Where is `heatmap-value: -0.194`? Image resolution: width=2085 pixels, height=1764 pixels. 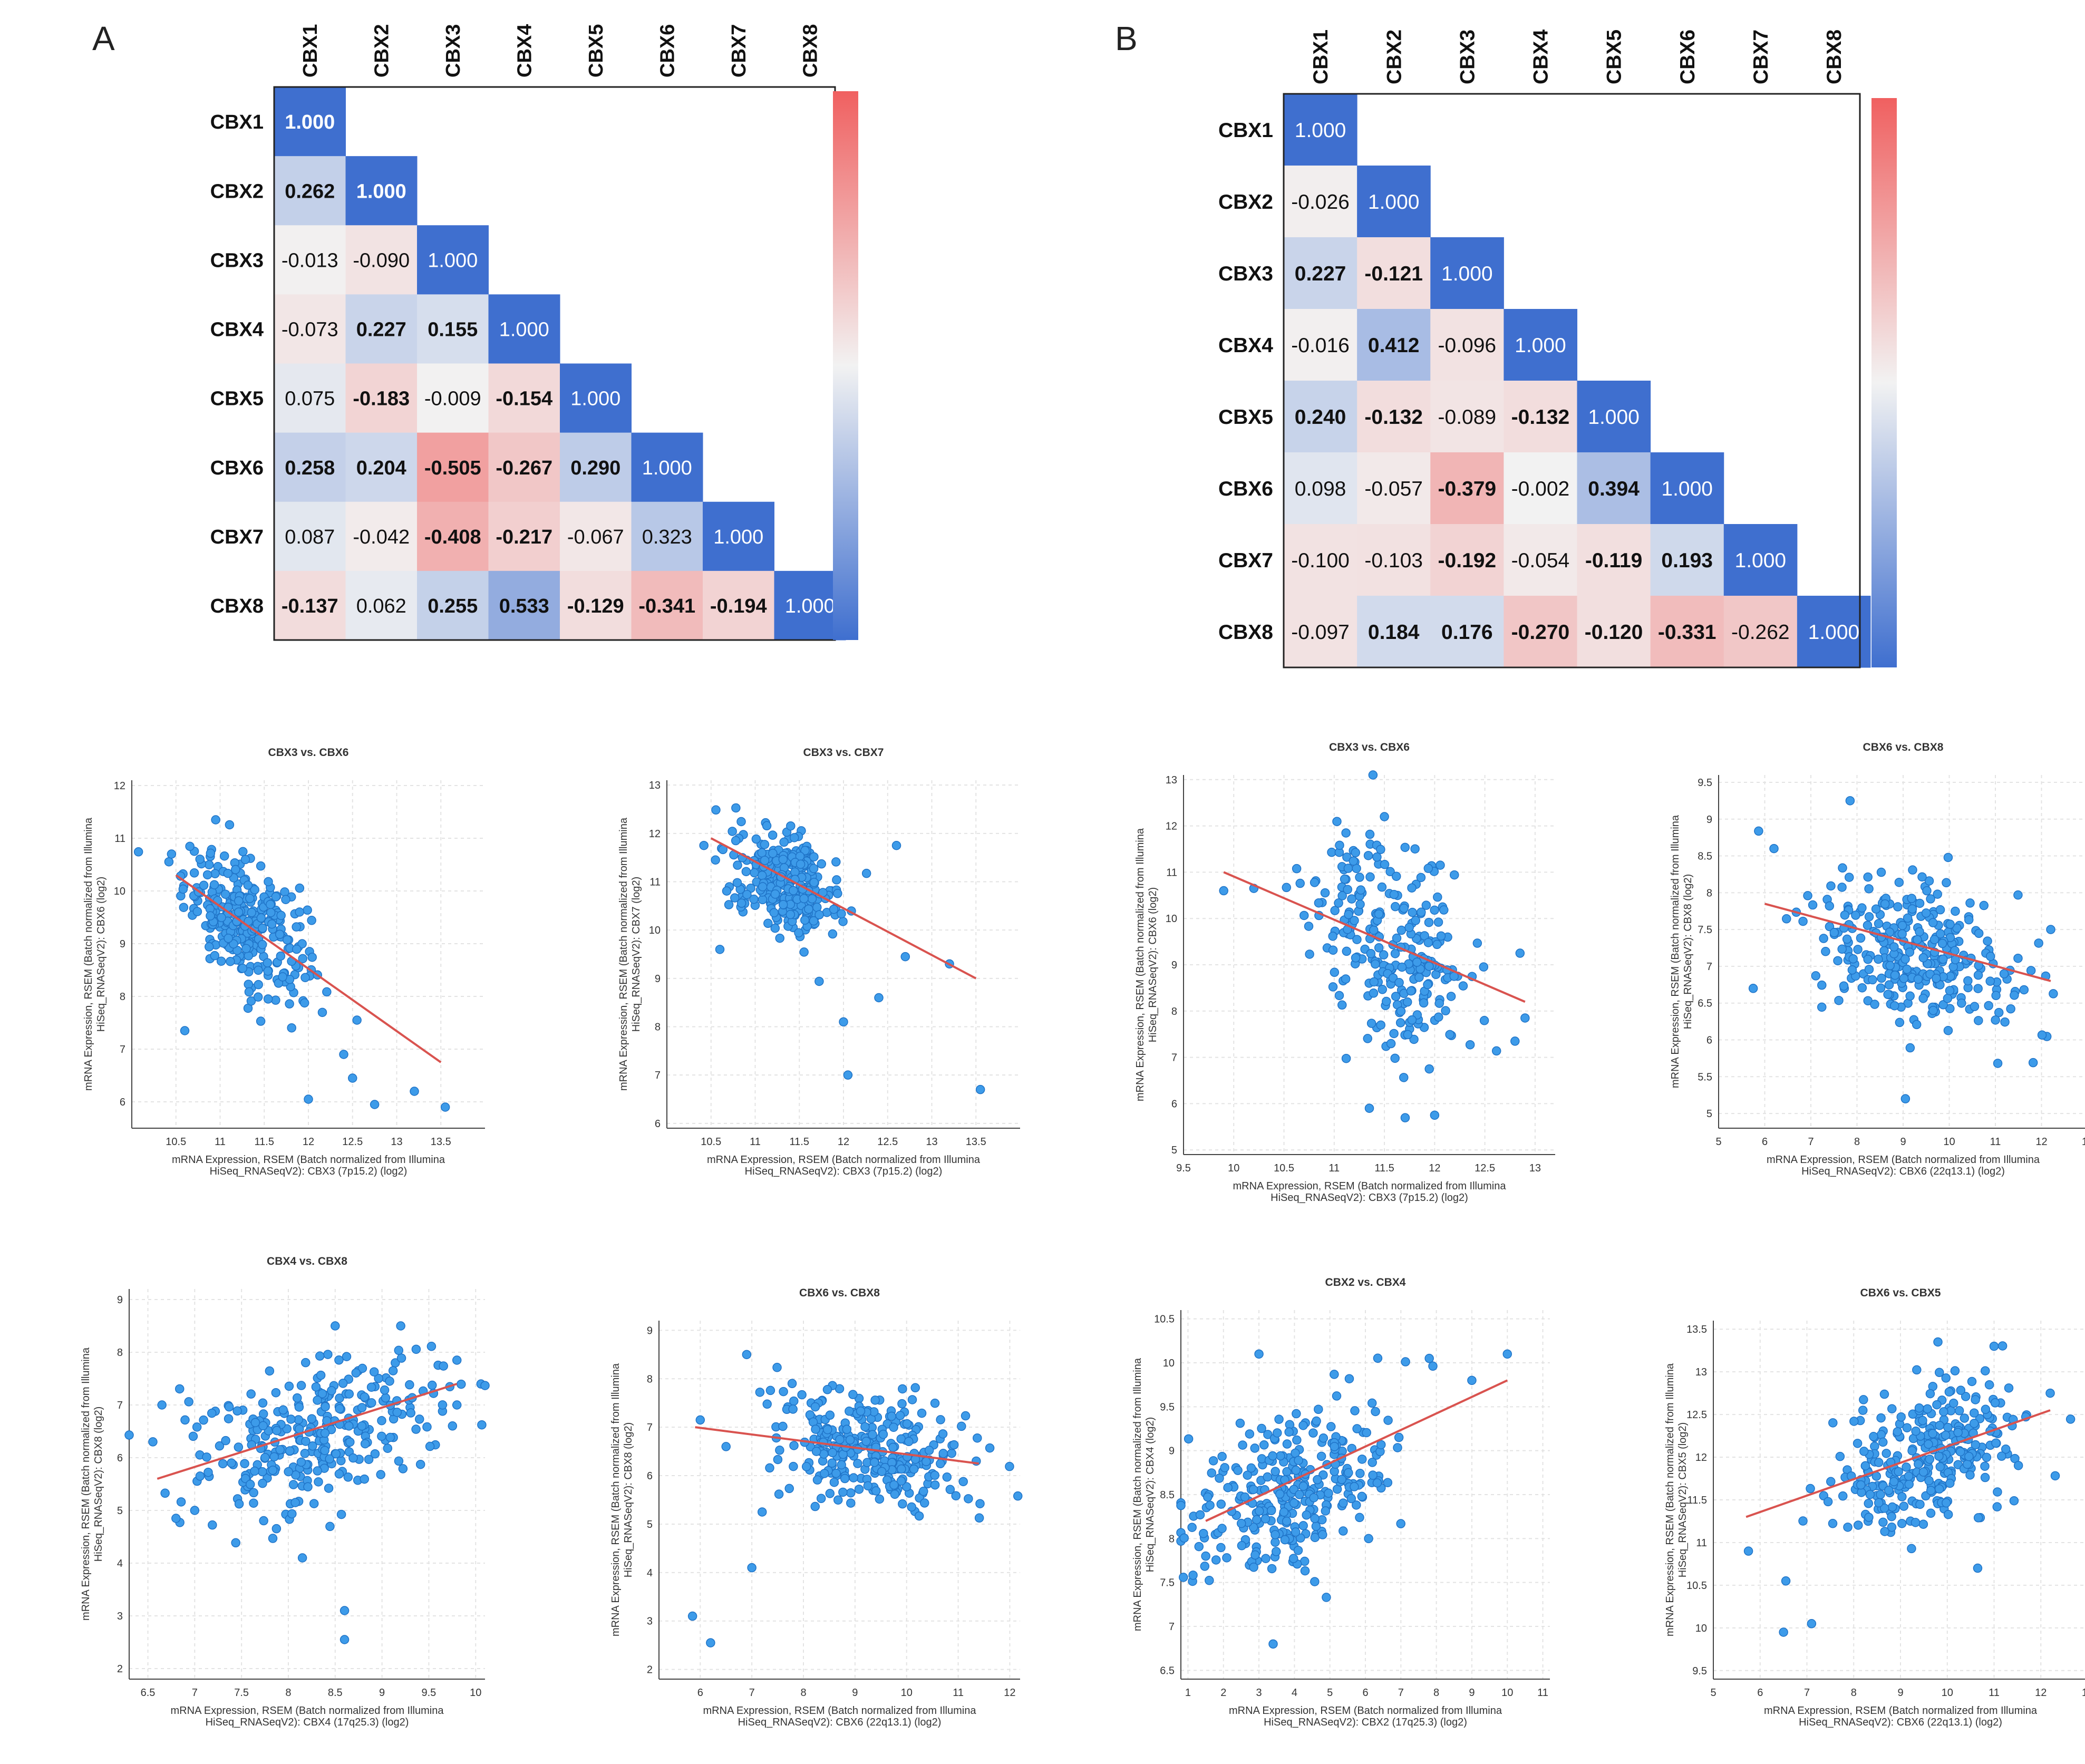
heatmap-value: -0.194 is located at coordinates (738, 606).